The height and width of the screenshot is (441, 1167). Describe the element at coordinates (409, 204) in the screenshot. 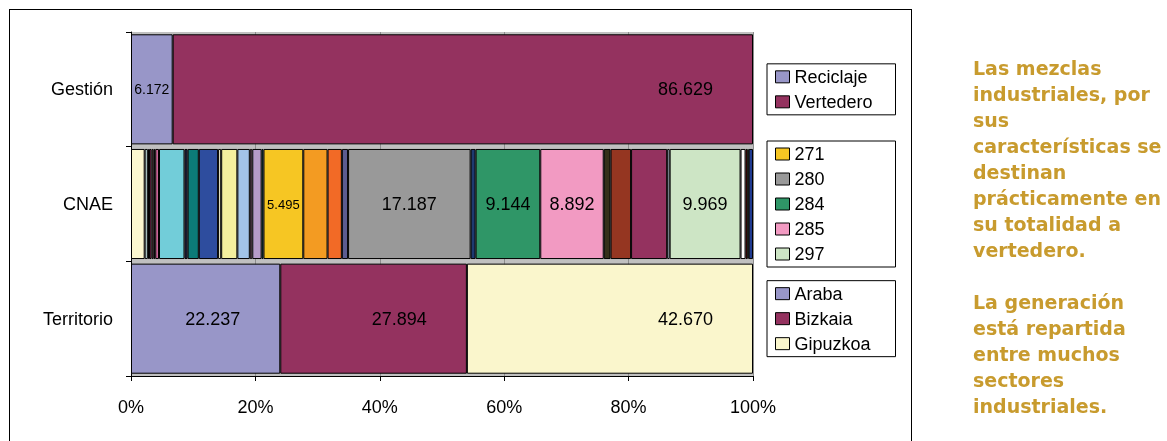

I see `annotation: 17.187` at that location.